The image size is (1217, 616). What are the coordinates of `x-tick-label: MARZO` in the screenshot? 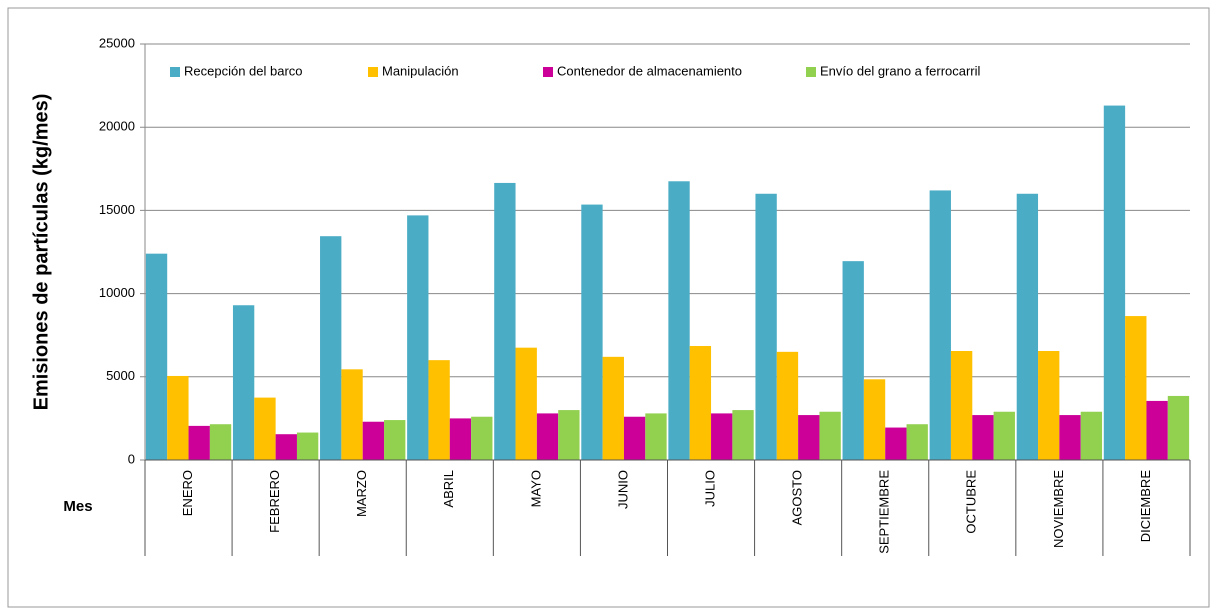 It's located at (361, 493).